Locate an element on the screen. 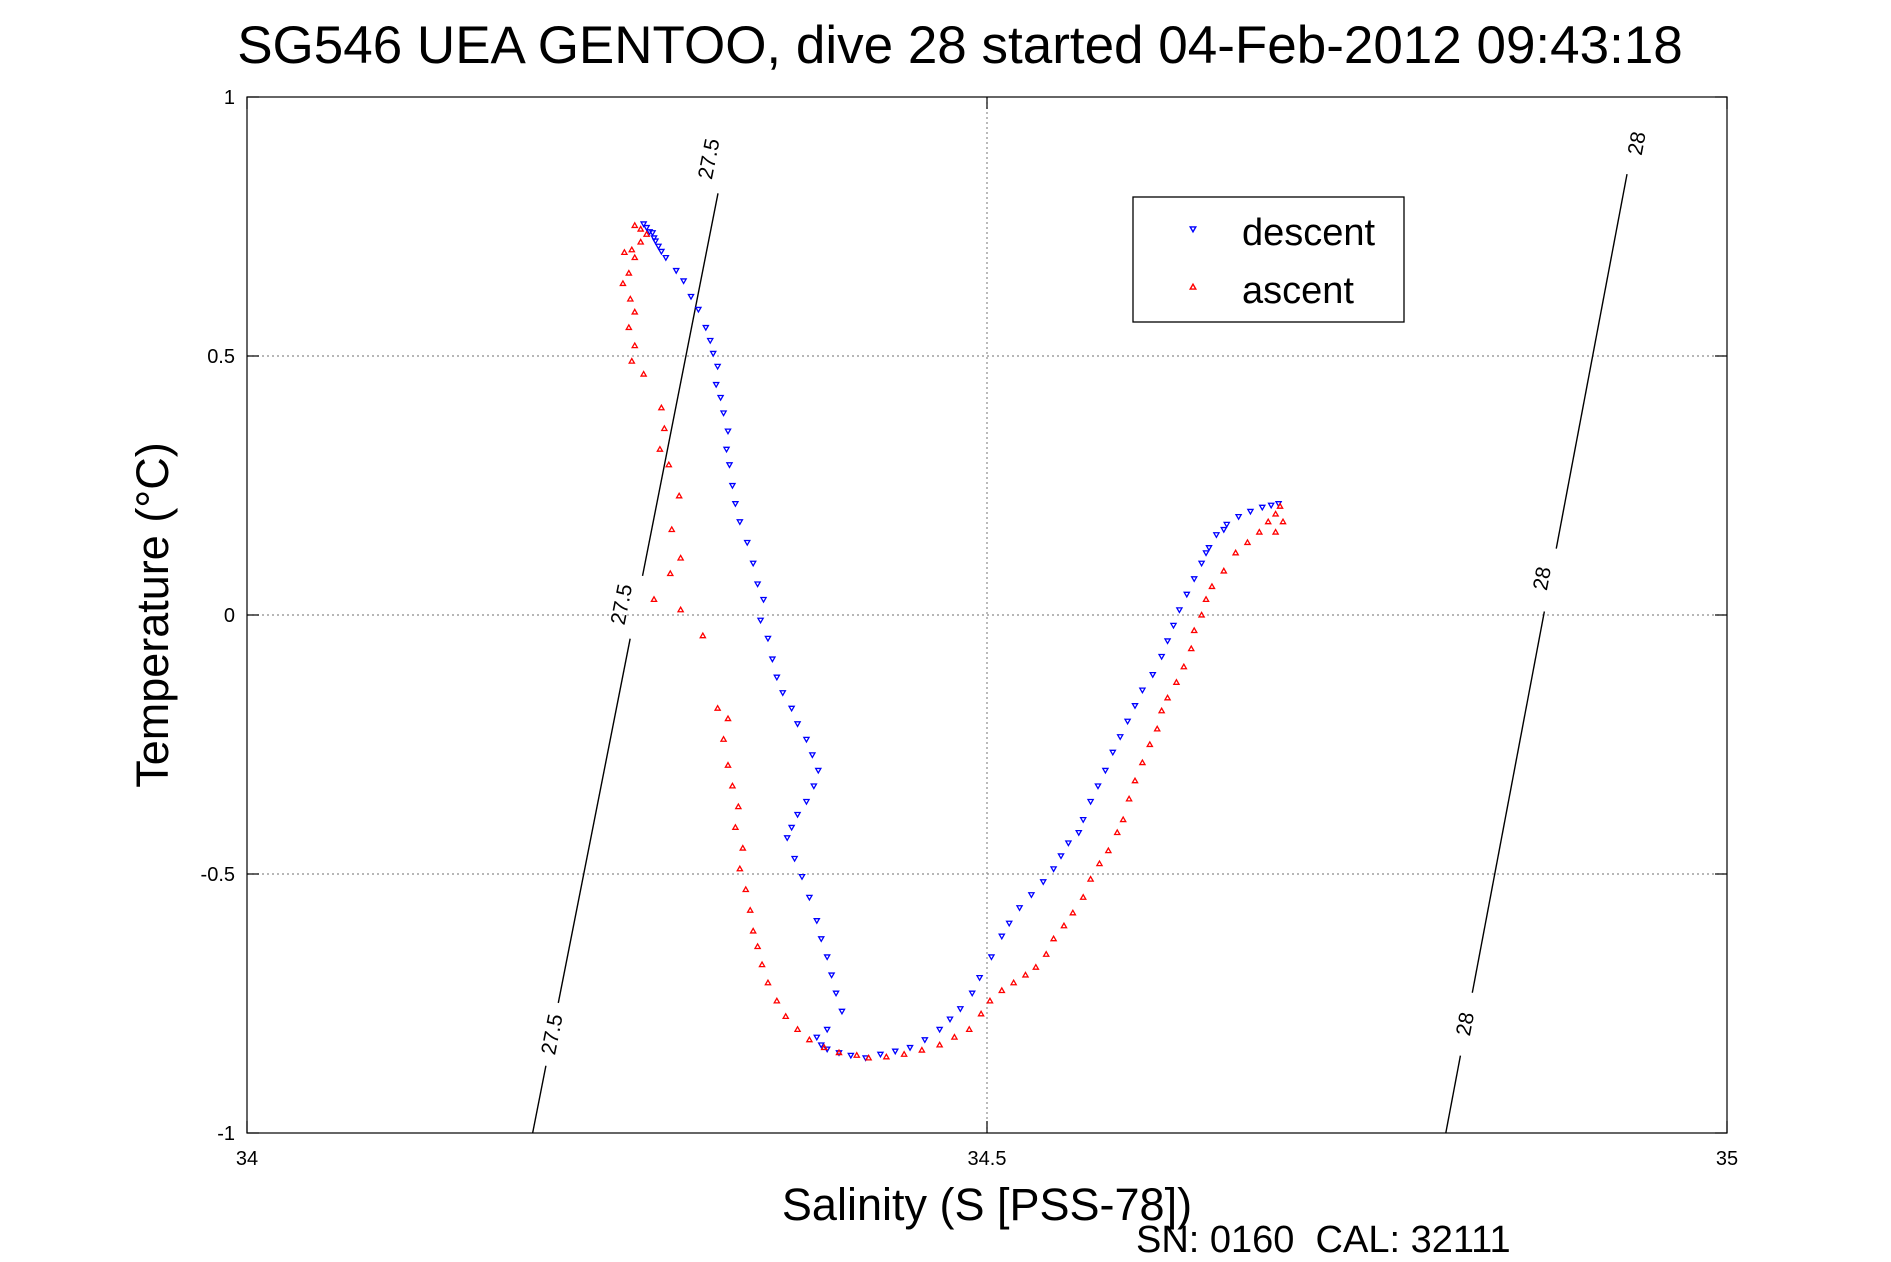  contour-label-27.5-2: 27.5 is located at coordinates (709, 159).